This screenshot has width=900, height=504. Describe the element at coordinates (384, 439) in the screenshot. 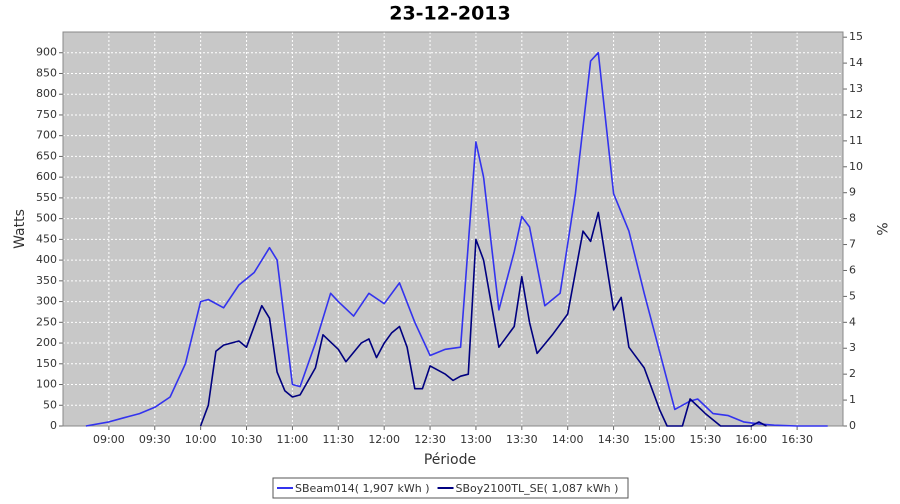

I see `x-tick-label: 12:00` at that location.